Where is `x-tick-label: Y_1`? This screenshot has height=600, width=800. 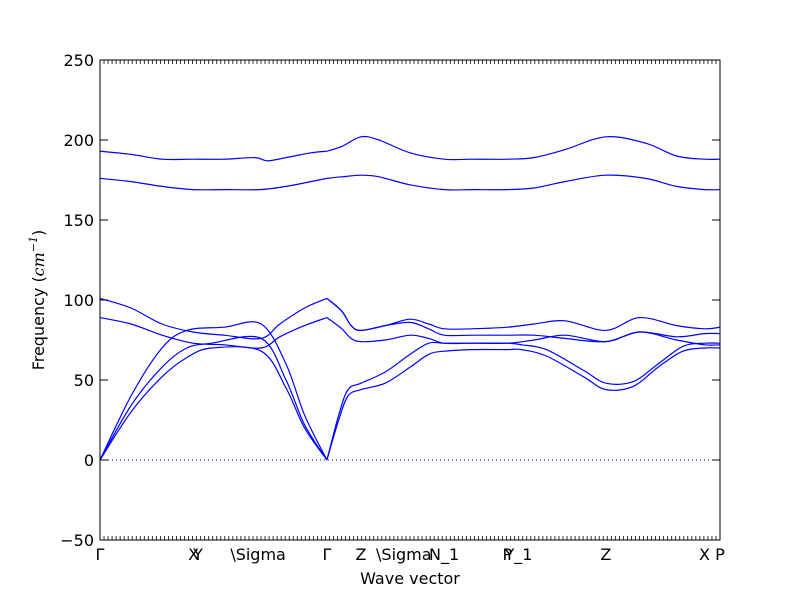
x-tick-label: Y_1 is located at coordinates (518, 555).